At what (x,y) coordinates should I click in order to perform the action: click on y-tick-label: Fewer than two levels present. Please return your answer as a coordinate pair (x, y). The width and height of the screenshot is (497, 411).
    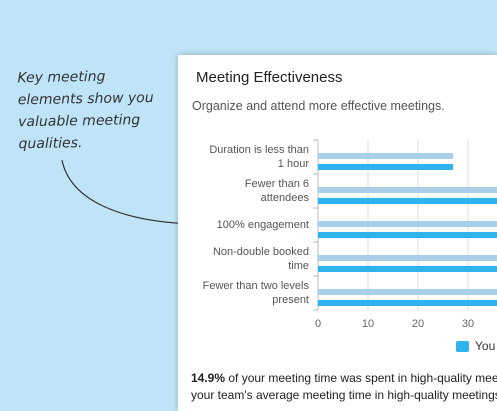
    Looking at the image, I should click on (255, 293).